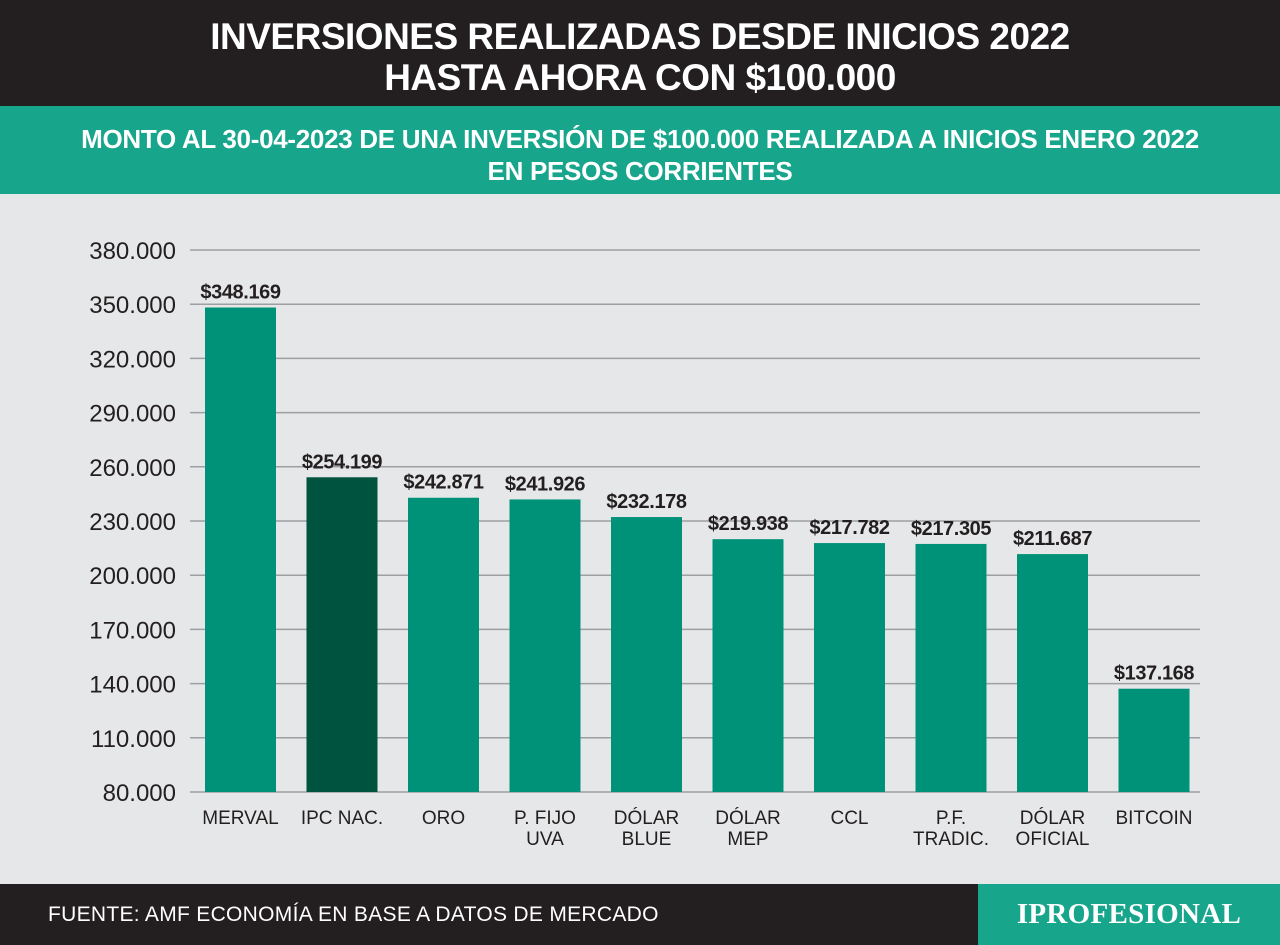 This screenshot has height=945, width=1280. I want to click on x-tick-label: TRADIC., so click(951, 839).